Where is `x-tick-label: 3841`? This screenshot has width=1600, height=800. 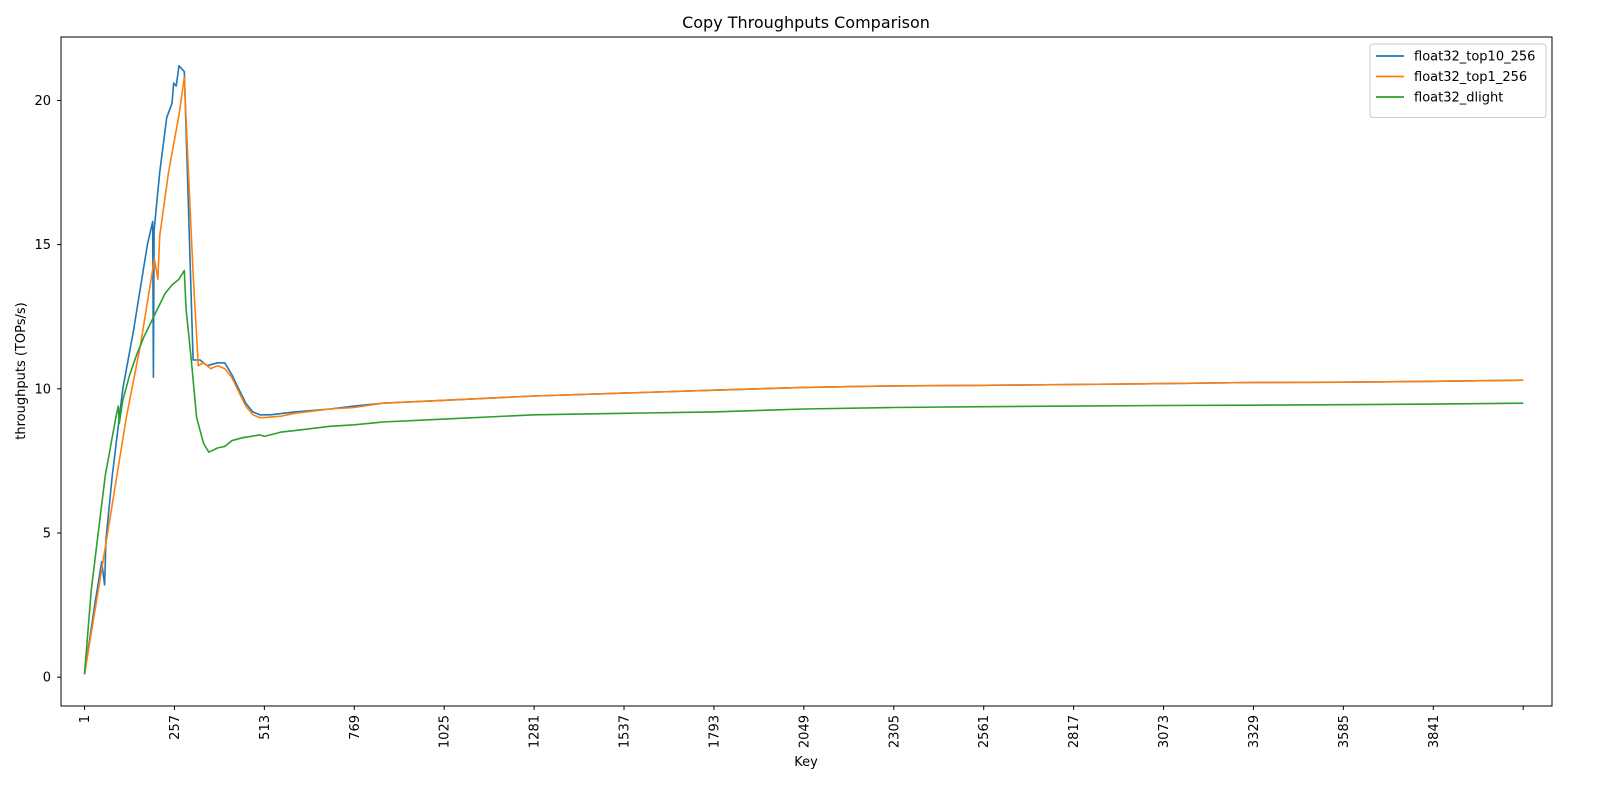
x-tick-label: 3841 is located at coordinates (1434, 731).